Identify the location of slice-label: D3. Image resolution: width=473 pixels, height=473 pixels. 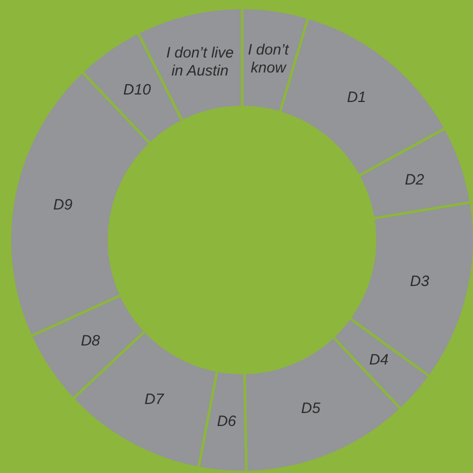
(420, 281).